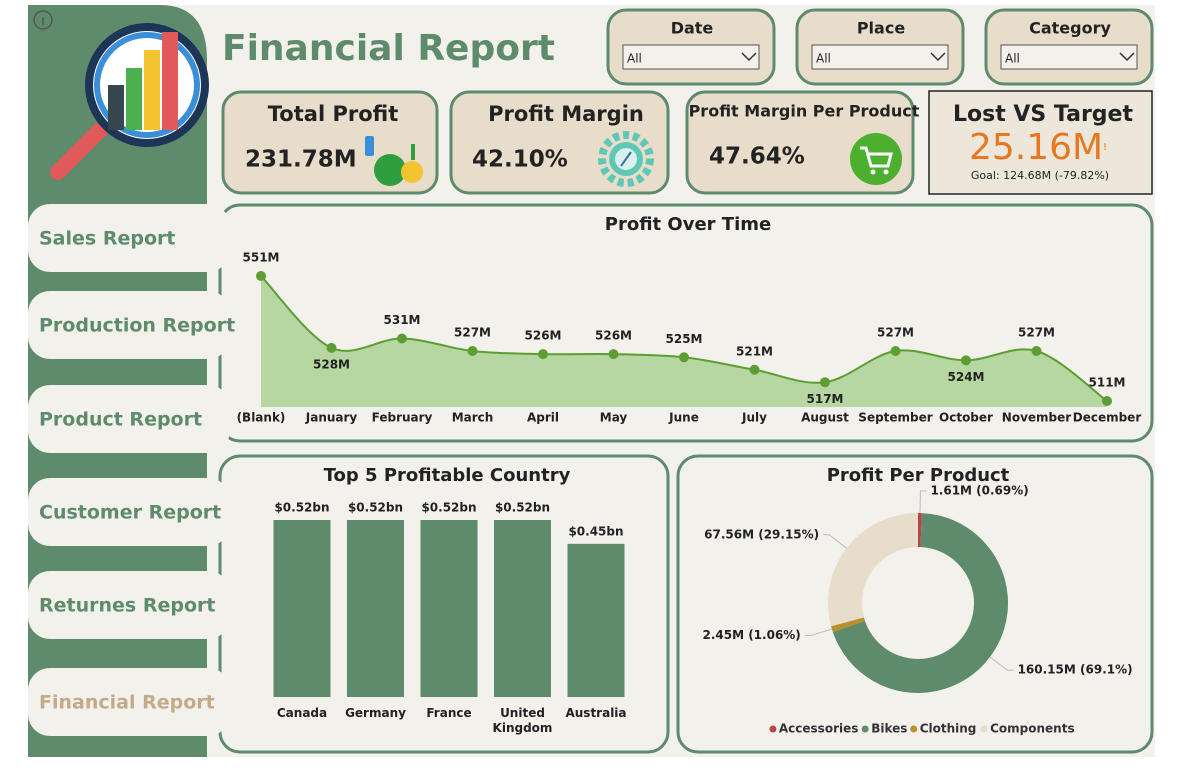 This screenshot has width=1181, height=772. What do you see at coordinates (302, 713) in the screenshot?
I see `x-tick-label-box: Canada` at bounding box center [302, 713].